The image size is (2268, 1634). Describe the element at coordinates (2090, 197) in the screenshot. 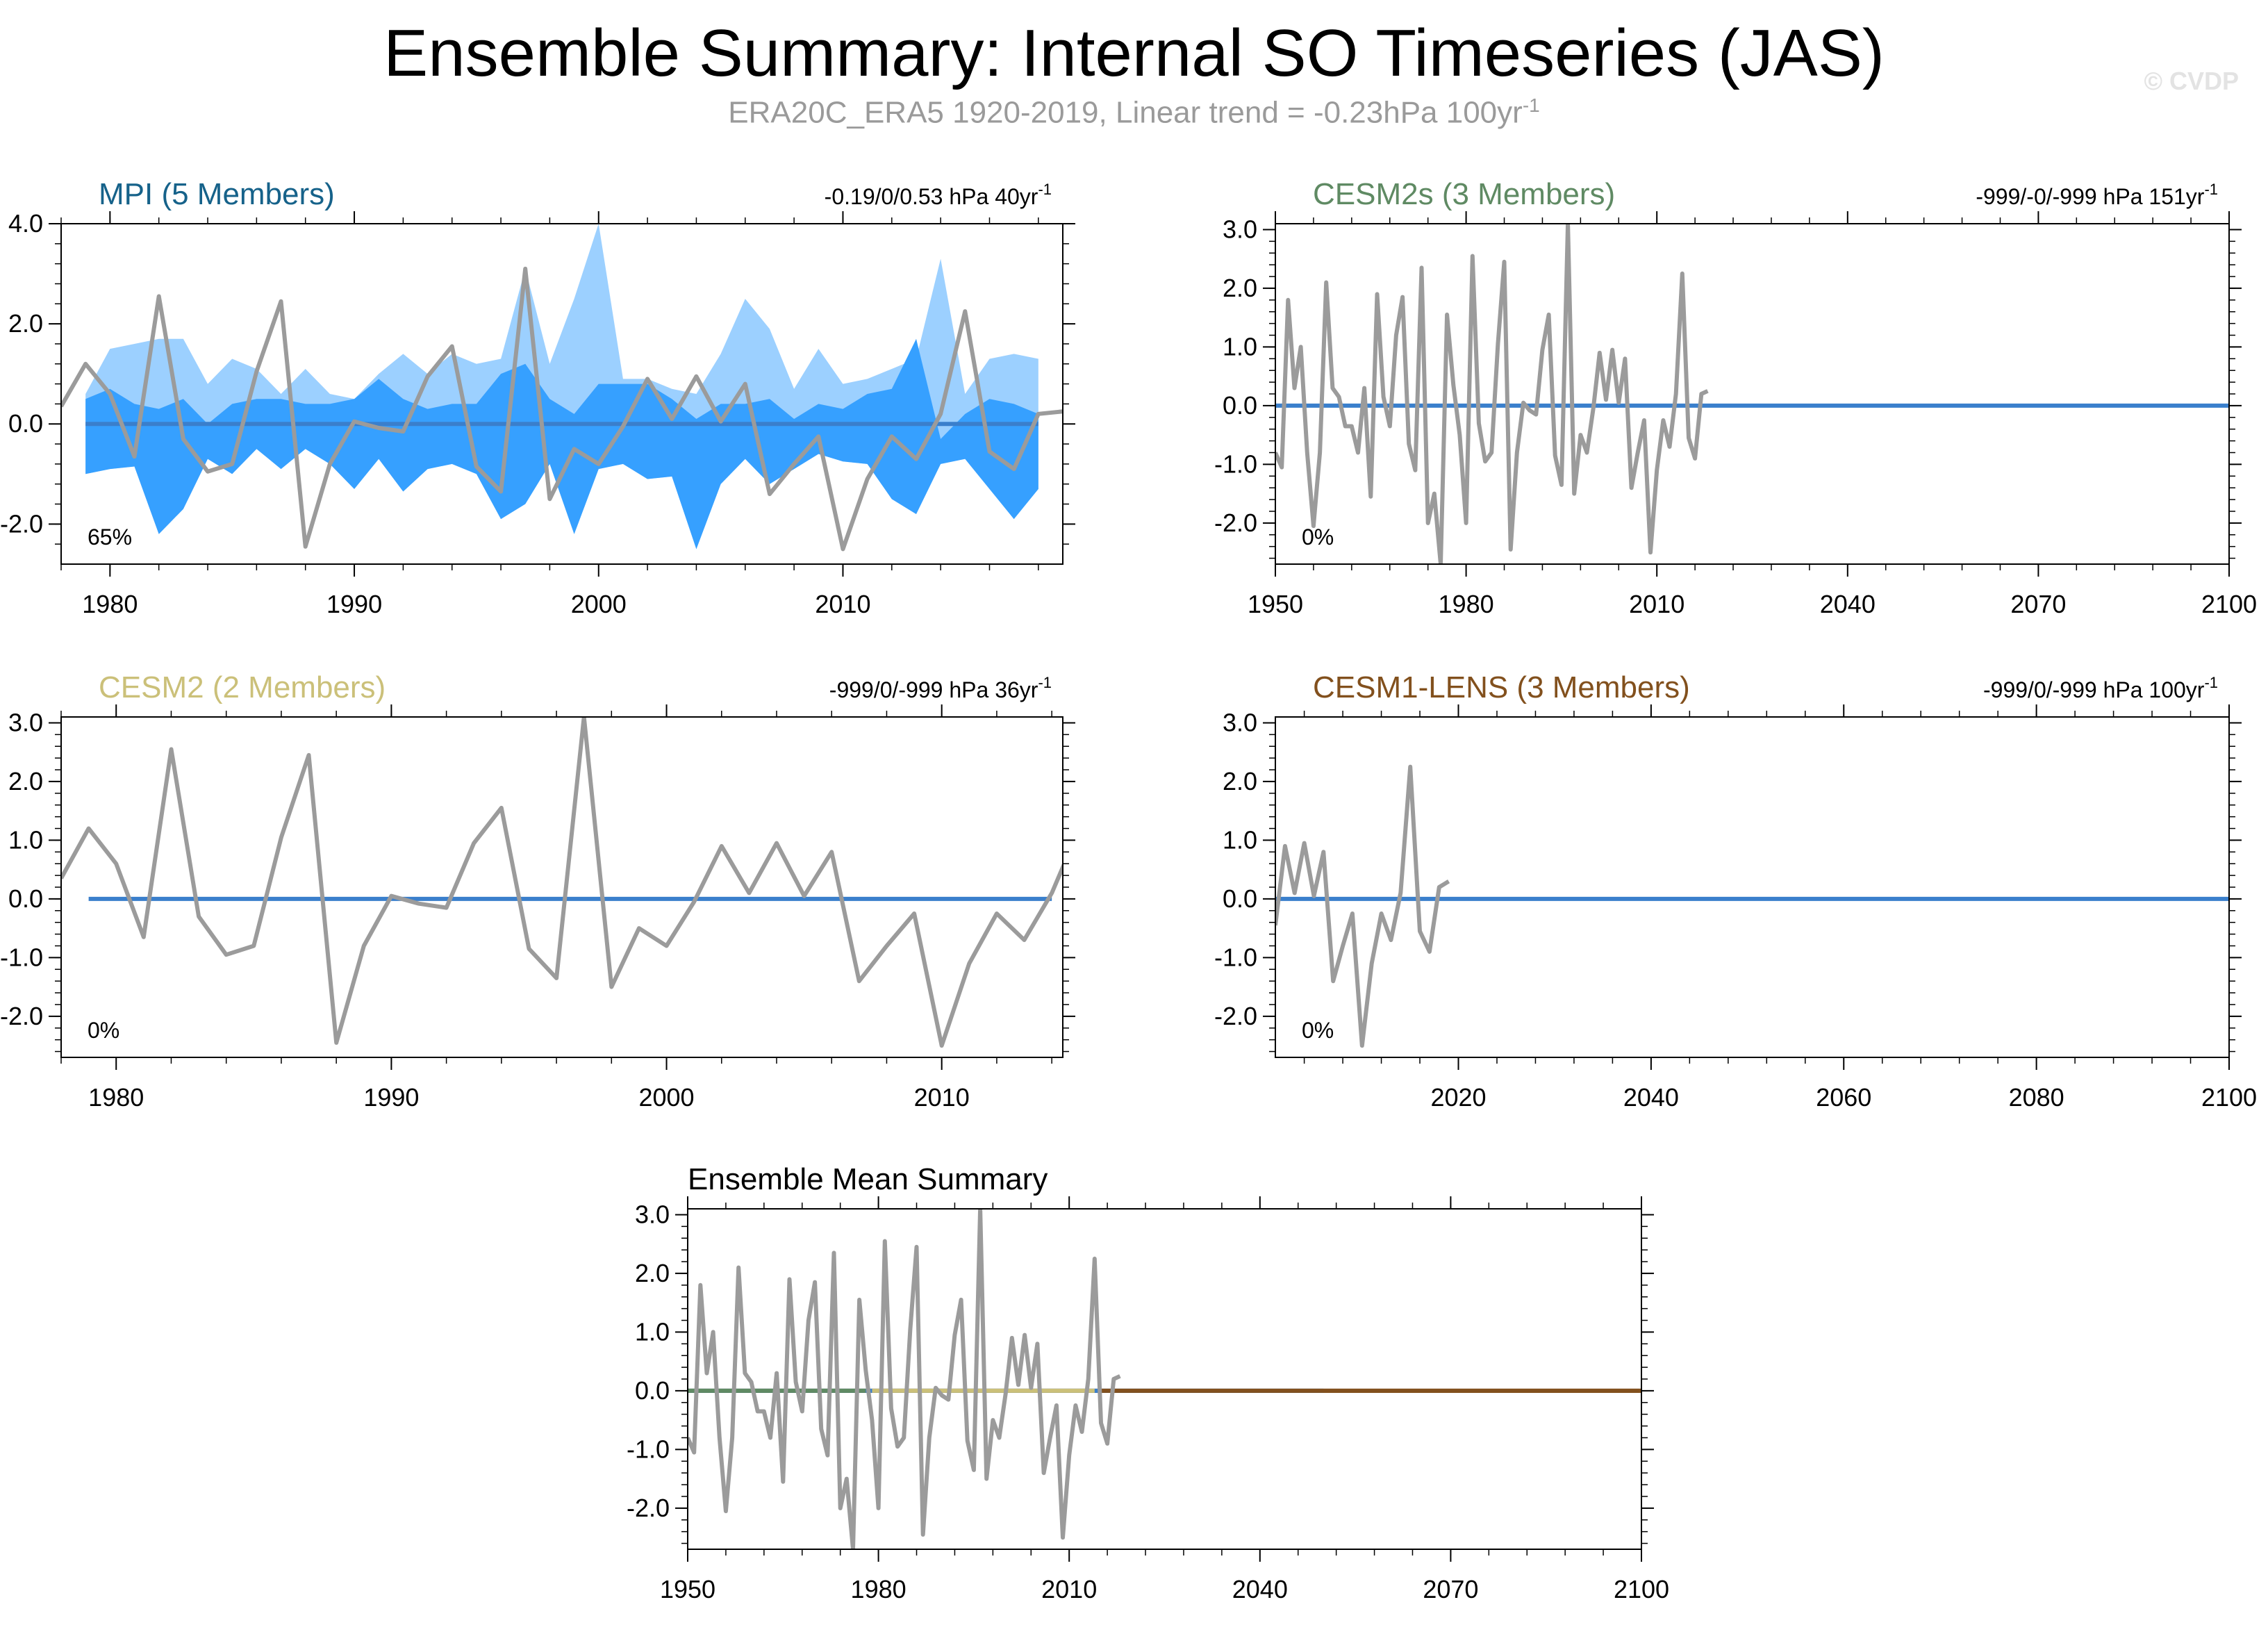

I see `panel-stat-text: -999/-0/-999 hPa 151yr` at that location.